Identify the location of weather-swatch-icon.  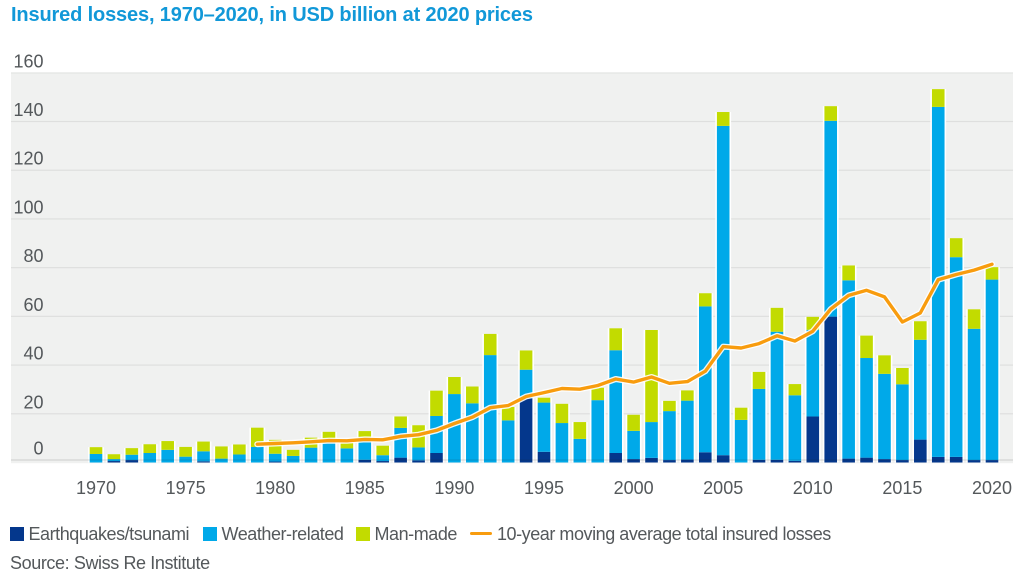
(210, 533).